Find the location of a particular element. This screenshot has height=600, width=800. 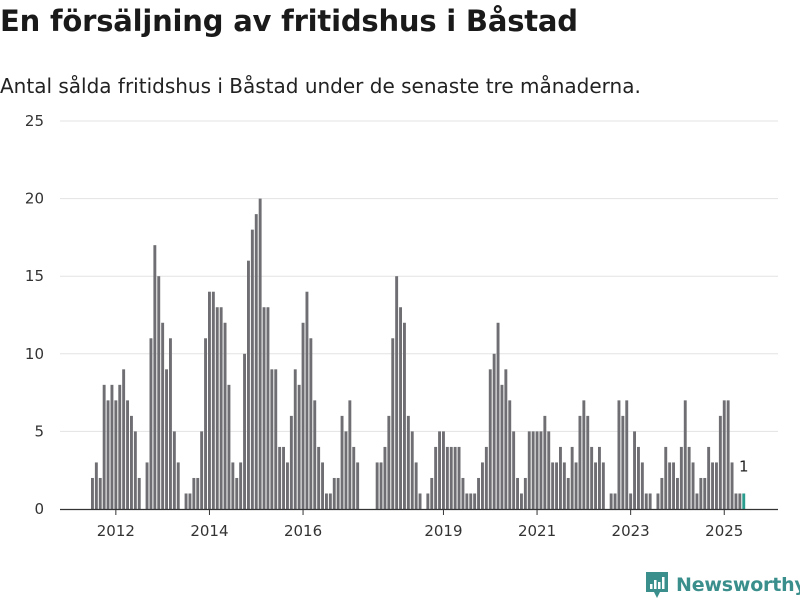

bar-highlight is located at coordinates (744, 501).